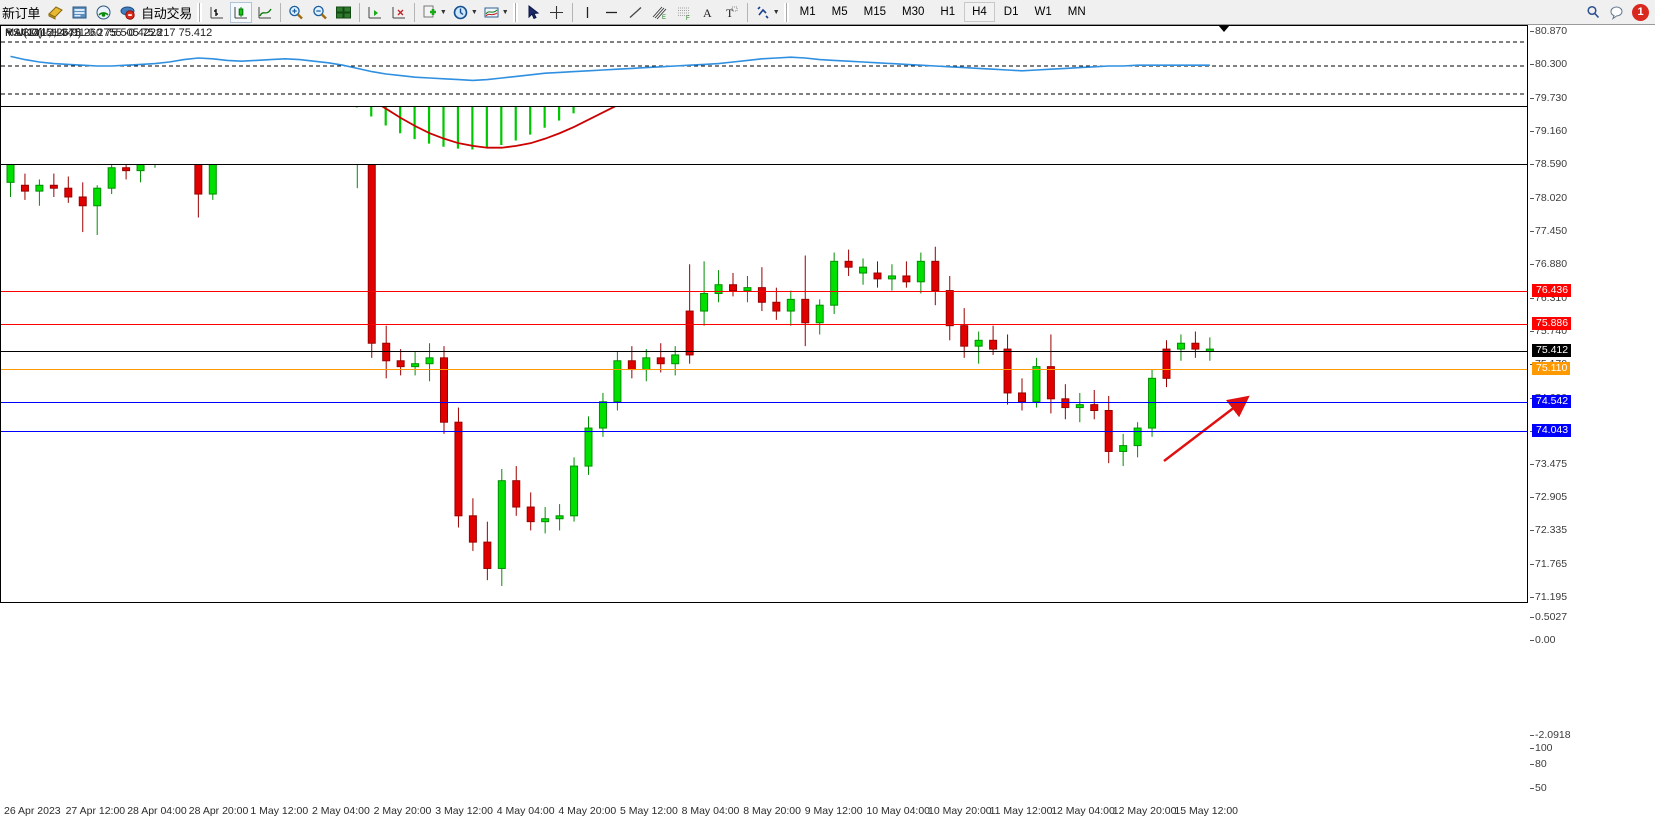 The width and height of the screenshot is (1655, 826). Describe the element at coordinates (764, 369) in the screenshot. I see `level-line-75.110` at that location.